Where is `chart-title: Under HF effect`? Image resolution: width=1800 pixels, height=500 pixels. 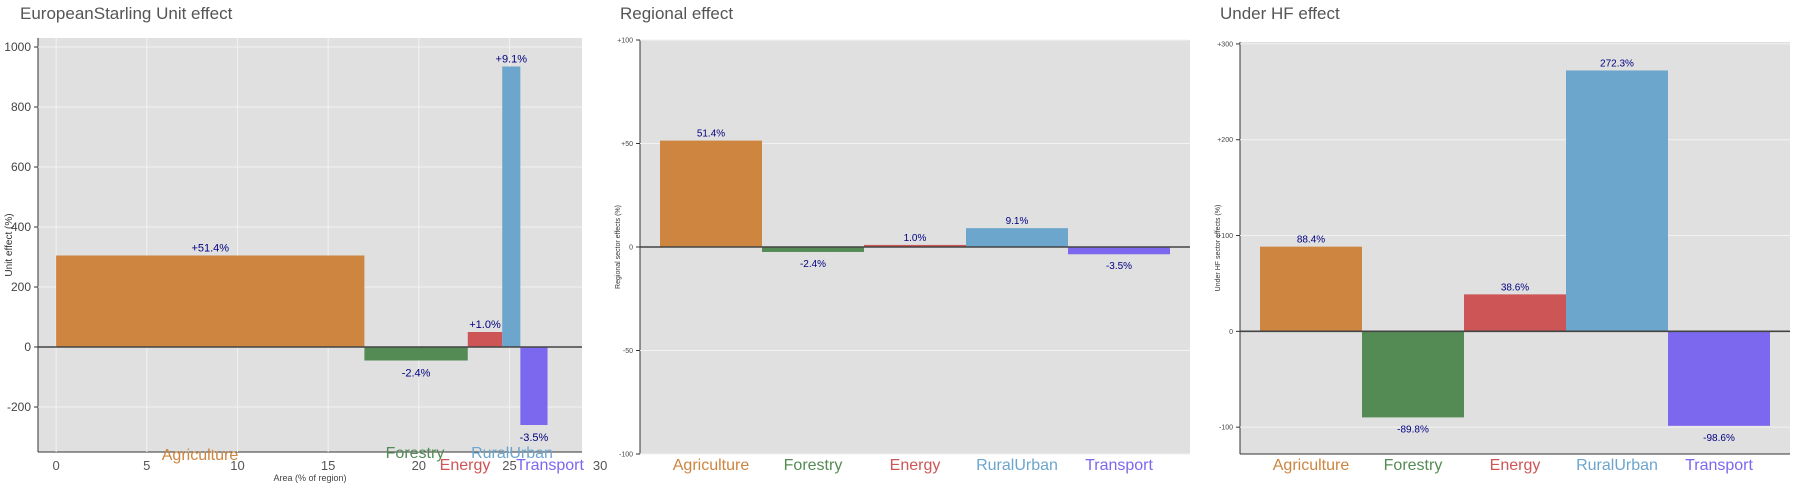 chart-title: Under HF effect is located at coordinates (1280, 13).